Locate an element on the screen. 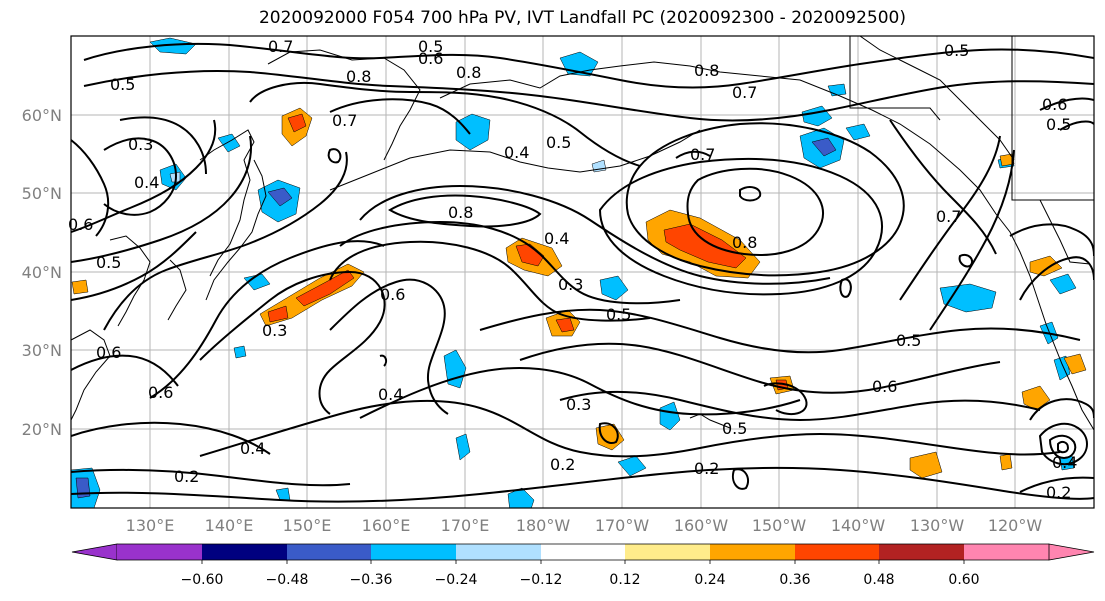 This screenshot has height=601, width=1105. lon-tick-label: 170°E is located at coordinates (465, 525).